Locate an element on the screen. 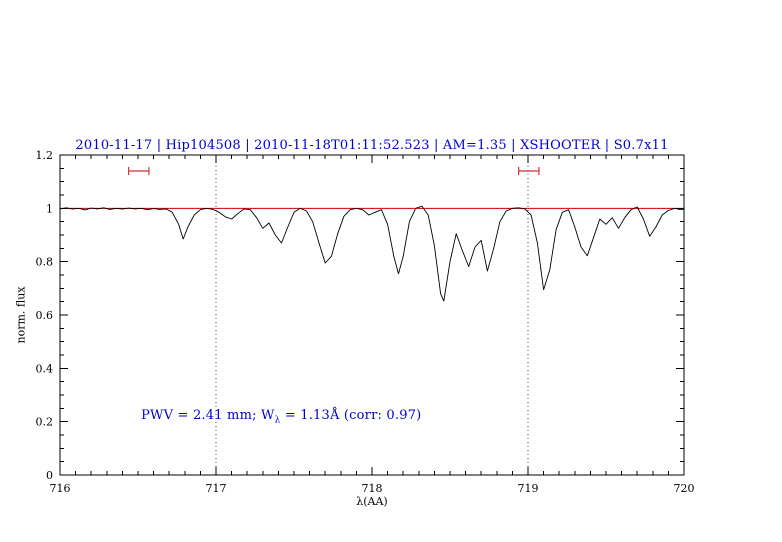 The width and height of the screenshot is (782, 542). x-axis-label: λ(AA) is located at coordinates (372, 501).